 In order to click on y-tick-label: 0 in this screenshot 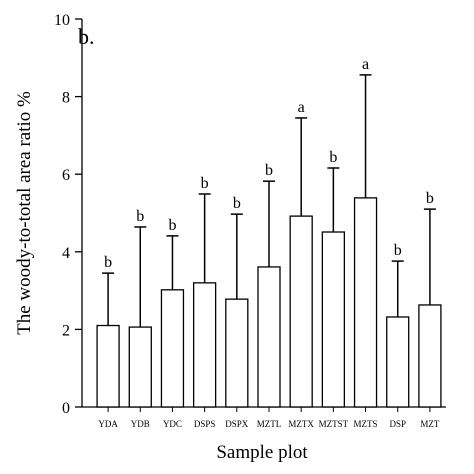, I will do `click(66, 408)`.